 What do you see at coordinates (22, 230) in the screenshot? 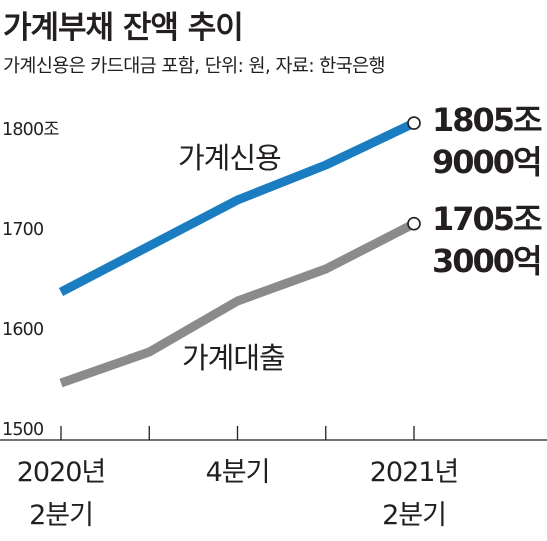
I see `y-tick-label: 1700` at bounding box center [22, 230].